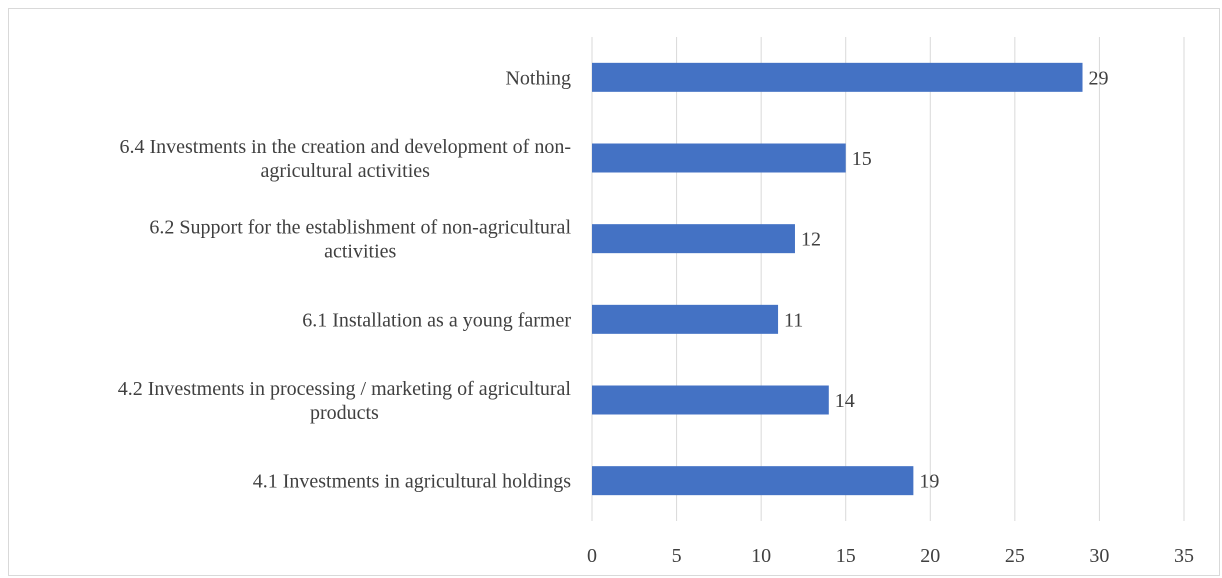  Describe the element at coordinates (845, 401) in the screenshot. I see `data-label: 14` at that location.